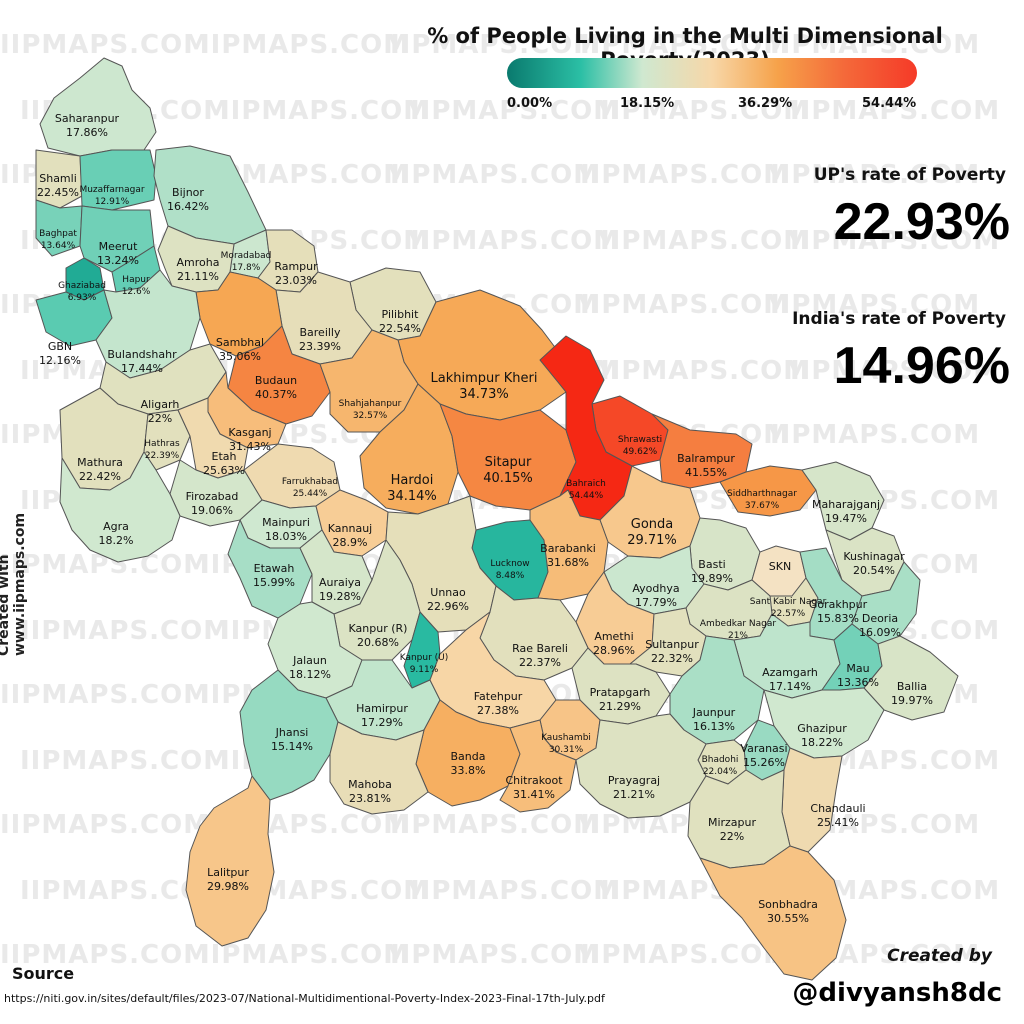 Image resolution: width=1024 pixels, height=1024 pixels. Describe the element at coordinates (838, 604) in the screenshot. I see `district-name-label: Gorakhpur` at that location.